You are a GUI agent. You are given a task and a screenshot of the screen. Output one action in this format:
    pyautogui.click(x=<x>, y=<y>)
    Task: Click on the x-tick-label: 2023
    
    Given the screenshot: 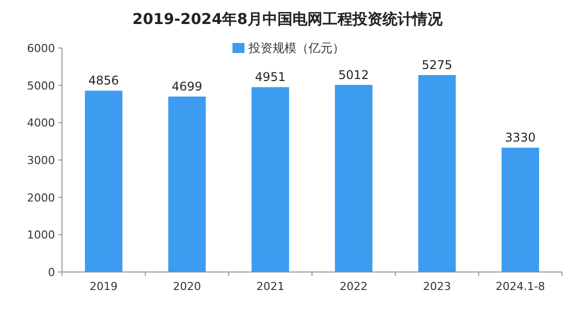 What is the action you would take?
    pyautogui.click(x=437, y=286)
    